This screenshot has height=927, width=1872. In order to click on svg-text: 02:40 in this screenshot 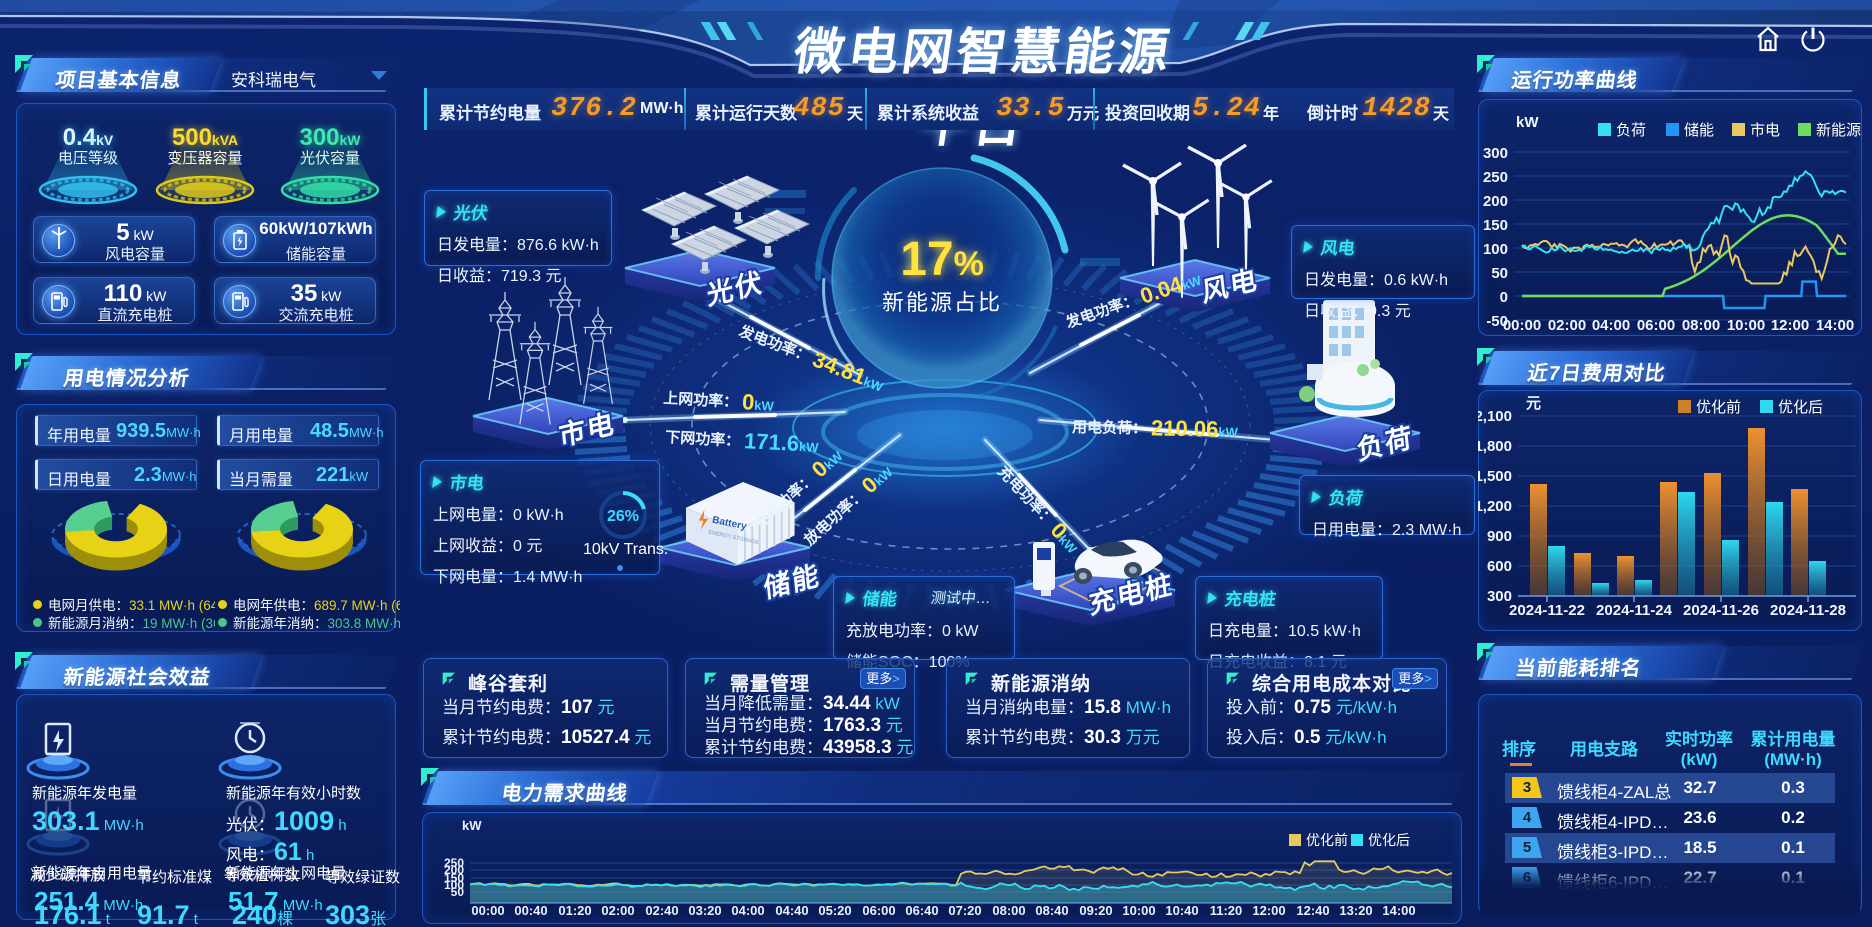, I will do `click(661, 910)`.